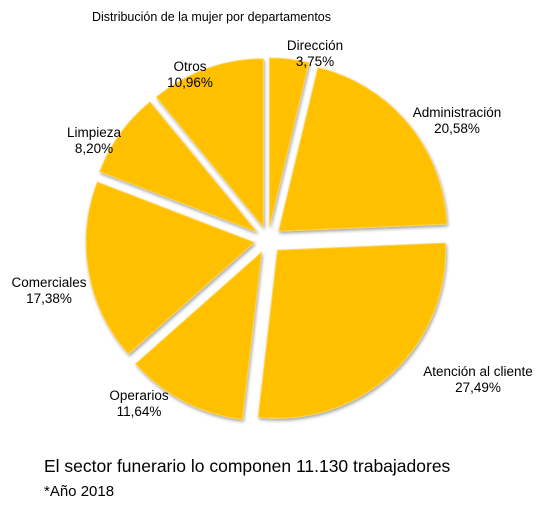  What do you see at coordinates (139, 395) in the screenshot?
I see `slice-label-name: Operarios` at bounding box center [139, 395].